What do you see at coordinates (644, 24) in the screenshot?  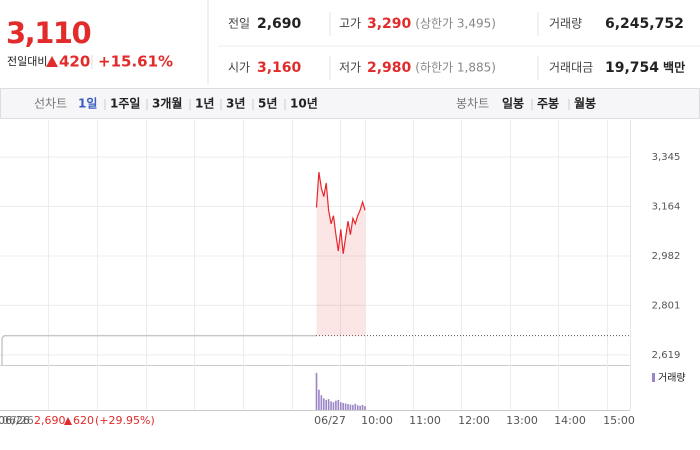 I see `stat-value: 6,245,752` at bounding box center [644, 24].